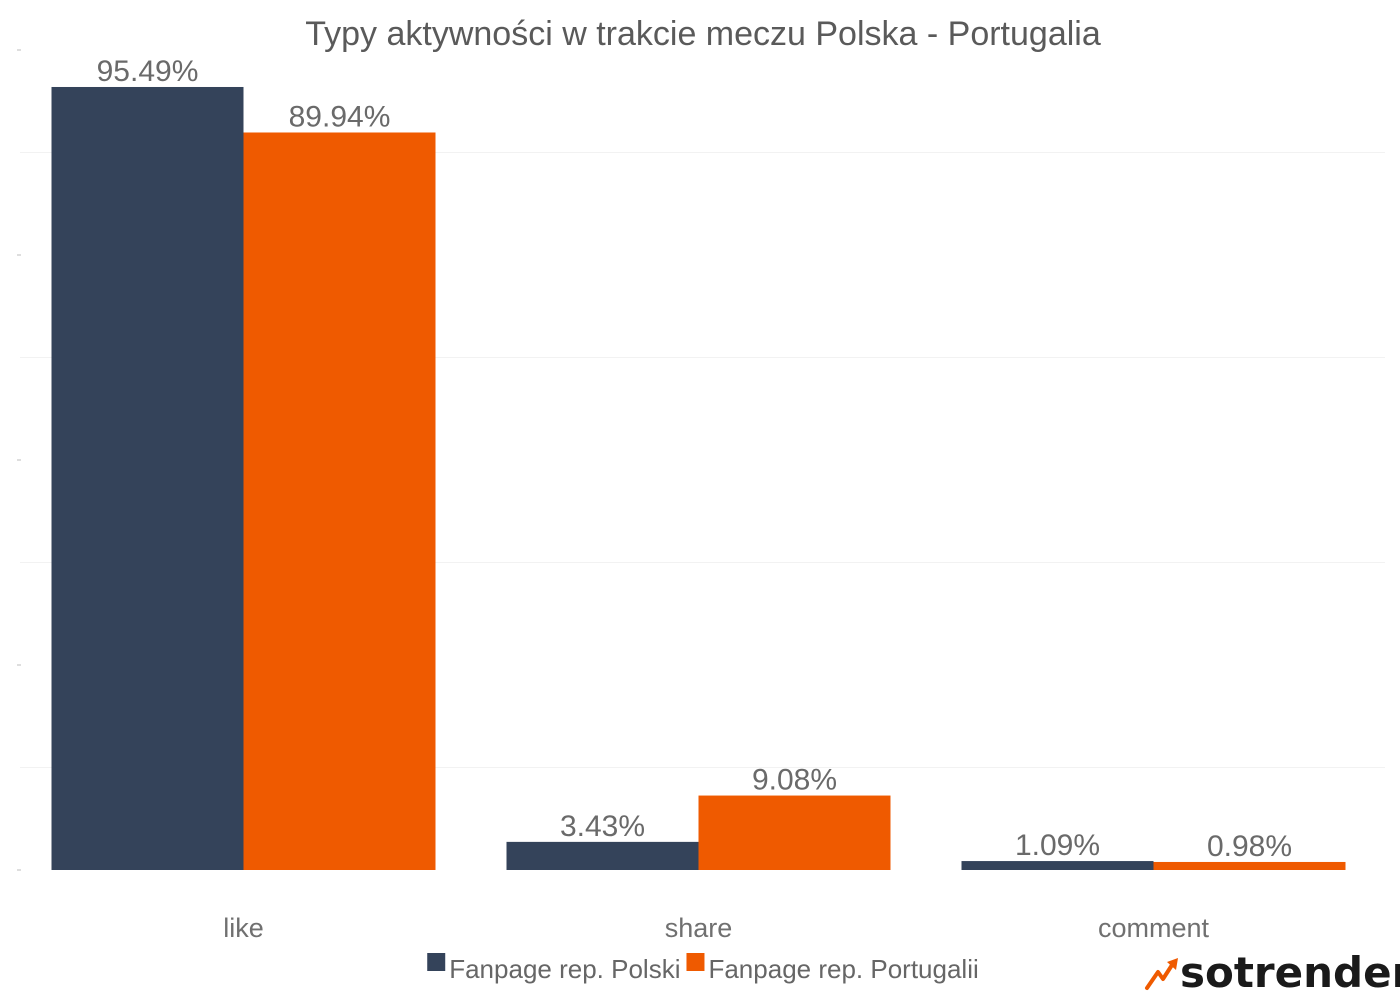  Describe the element at coordinates (1249, 846) in the screenshot. I see `value-label-comment-series-2: 0.98%` at that location.